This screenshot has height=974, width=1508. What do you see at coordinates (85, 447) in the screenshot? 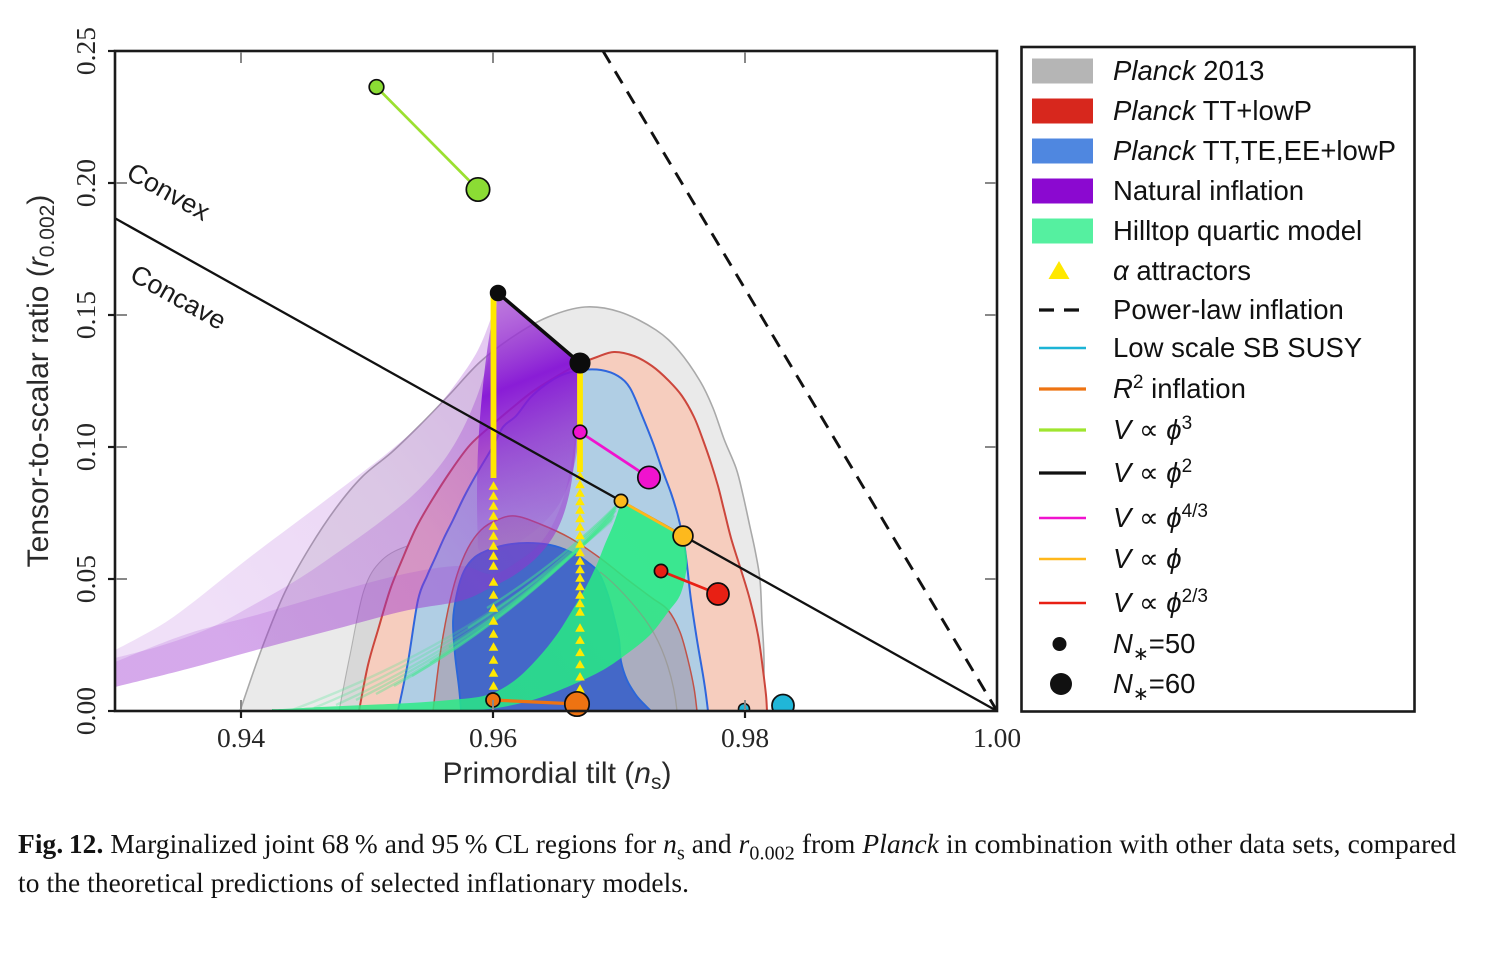
I see `svg-text: 0.10` at bounding box center [85, 447].